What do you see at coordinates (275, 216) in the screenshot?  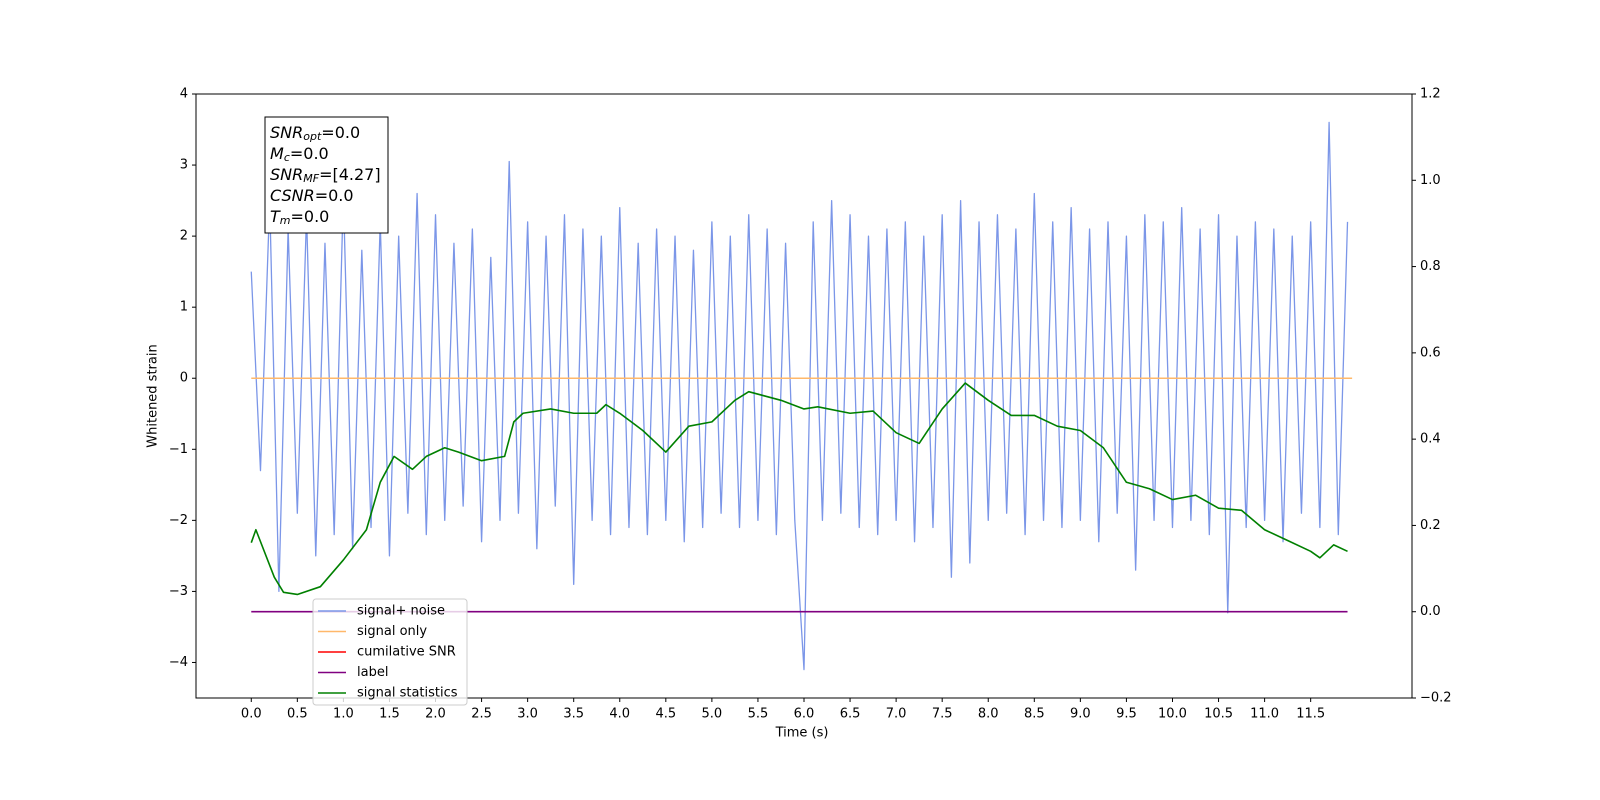 I see `annotation-base: T` at bounding box center [275, 216].